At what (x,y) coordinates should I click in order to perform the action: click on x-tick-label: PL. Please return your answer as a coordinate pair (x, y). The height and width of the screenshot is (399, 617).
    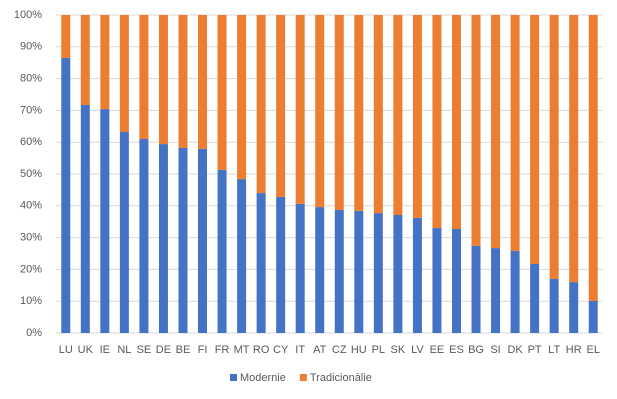
    Looking at the image, I should click on (378, 350).